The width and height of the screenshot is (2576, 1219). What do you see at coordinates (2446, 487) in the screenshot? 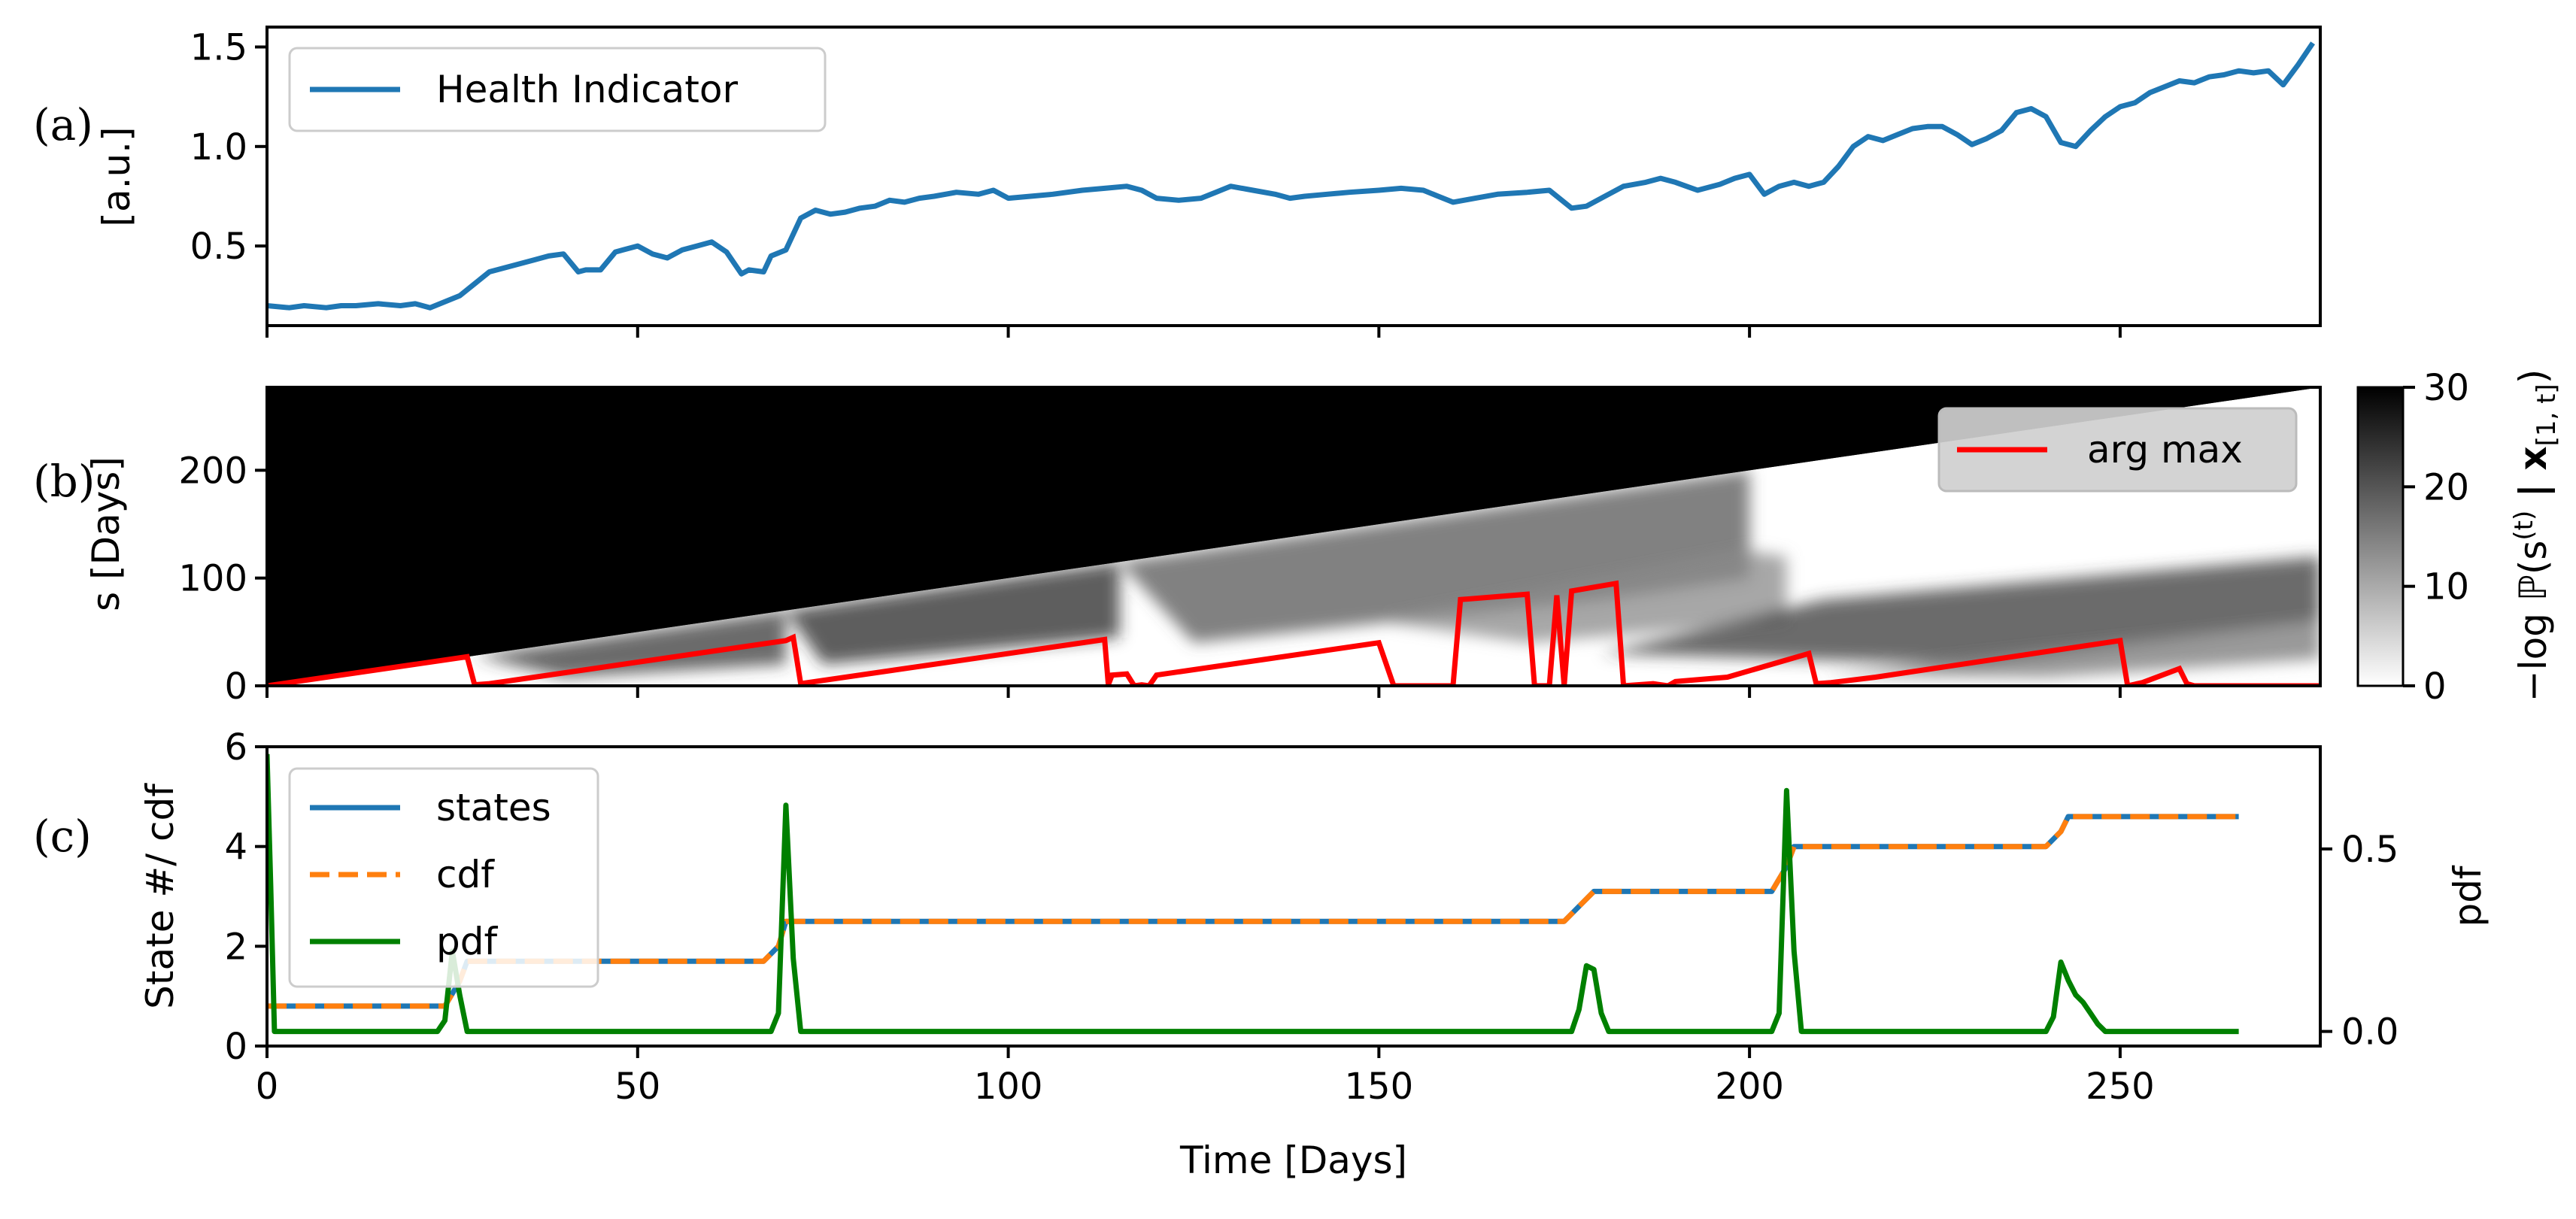
I see `colorbar-tick-label: 20` at bounding box center [2446, 487].